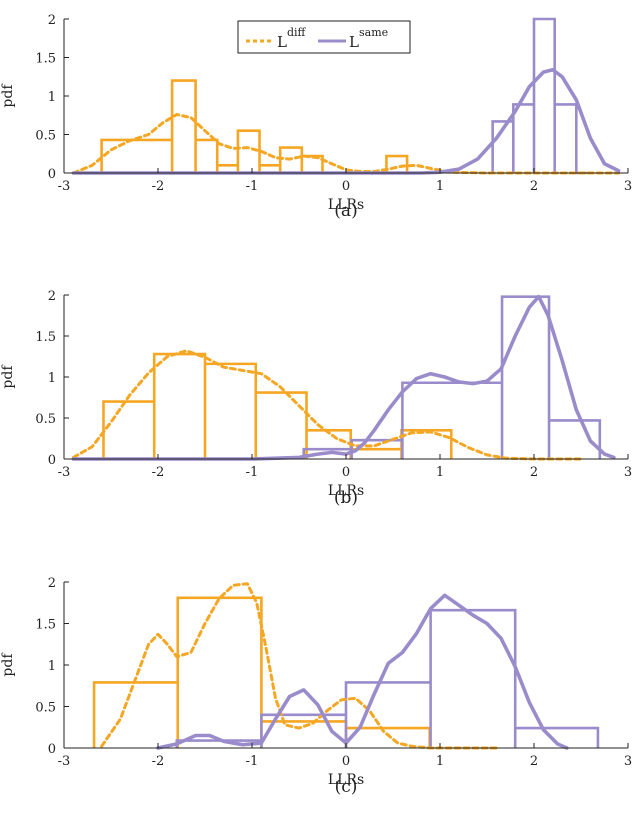 The height and width of the screenshot is (835, 634). I want to click on density-curve-diff-c, so click(299, 666).